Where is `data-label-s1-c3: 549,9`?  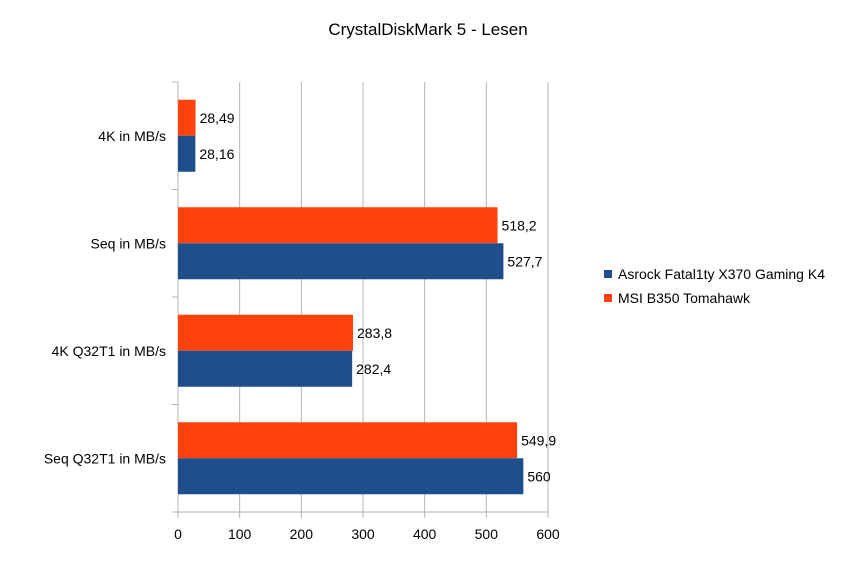
data-label-s1-c3: 549,9 is located at coordinates (538, 440).